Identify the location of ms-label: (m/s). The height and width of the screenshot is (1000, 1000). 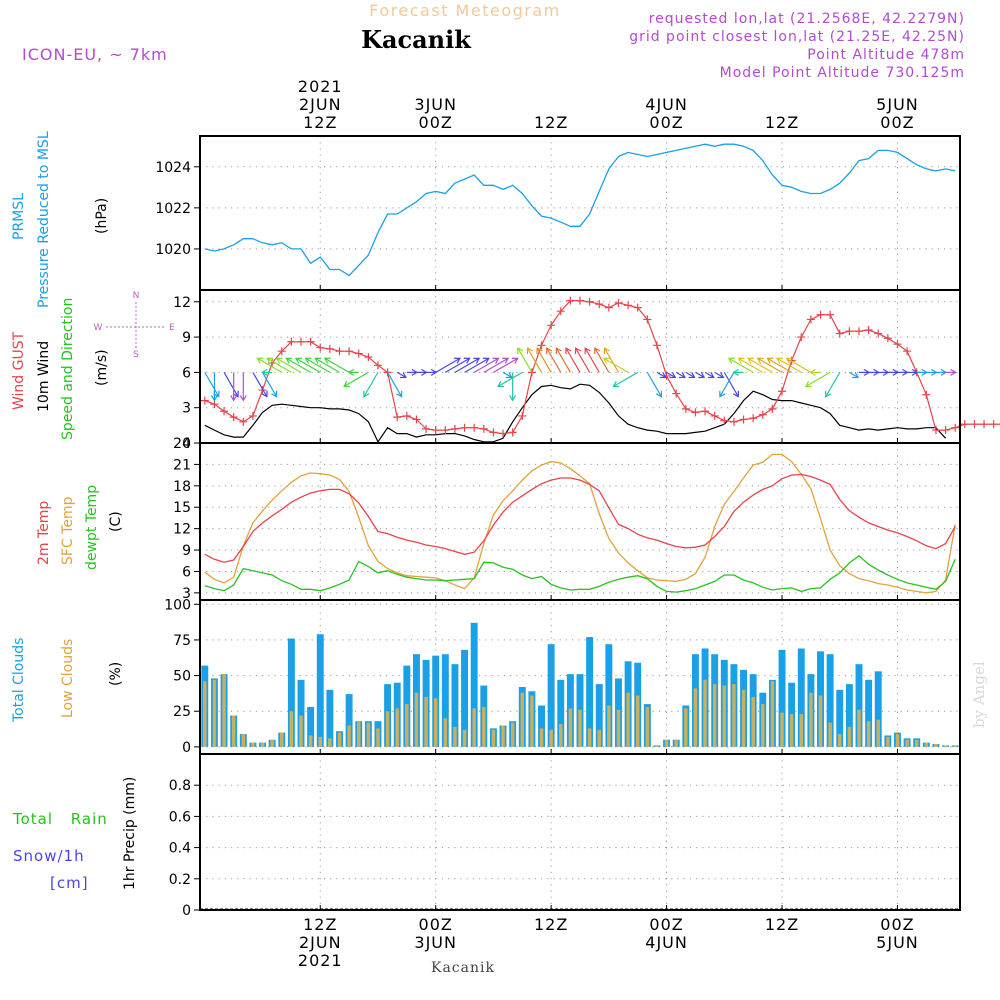
(102, 367).